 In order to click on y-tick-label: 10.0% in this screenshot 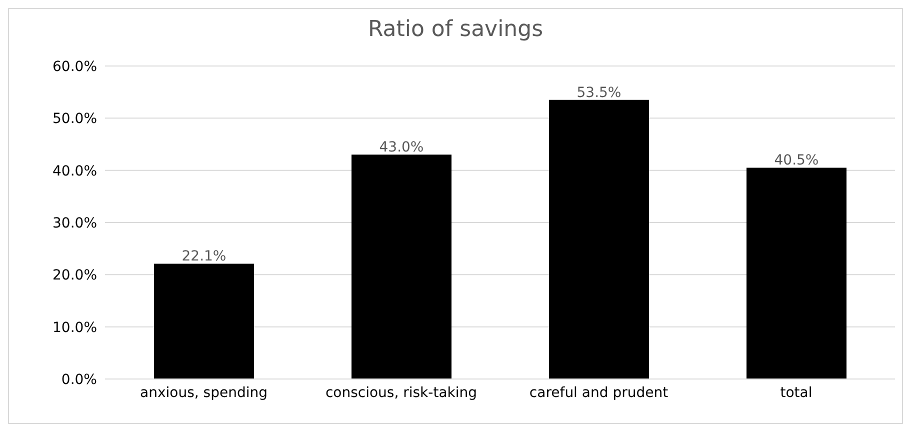, I will do `click(74, 328)`.